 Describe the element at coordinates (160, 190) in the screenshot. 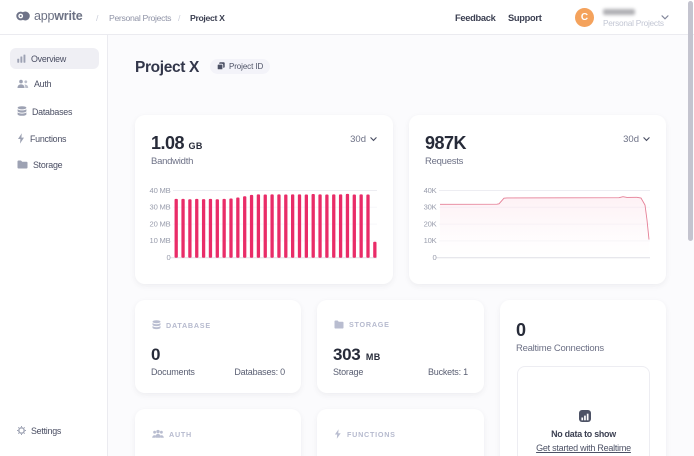

I see `svg-text: 40 MB` at that location.